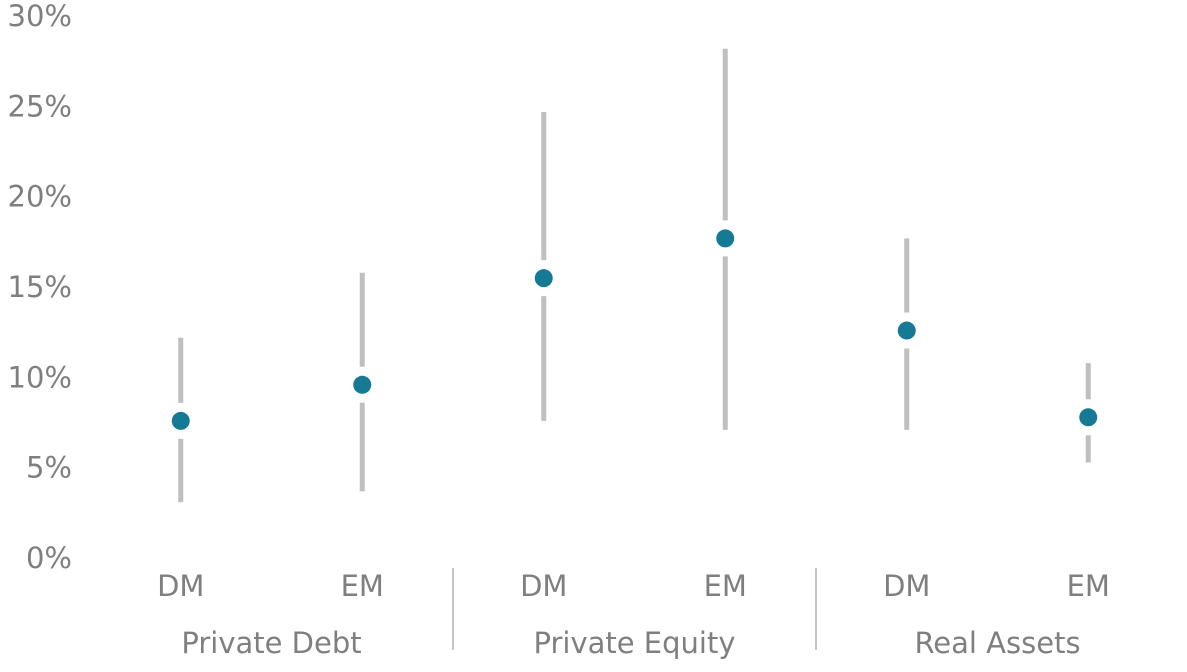  Describe the element at coordinates (271, 643) in the screenshot. I see `group-label: Private Debt` at that location.